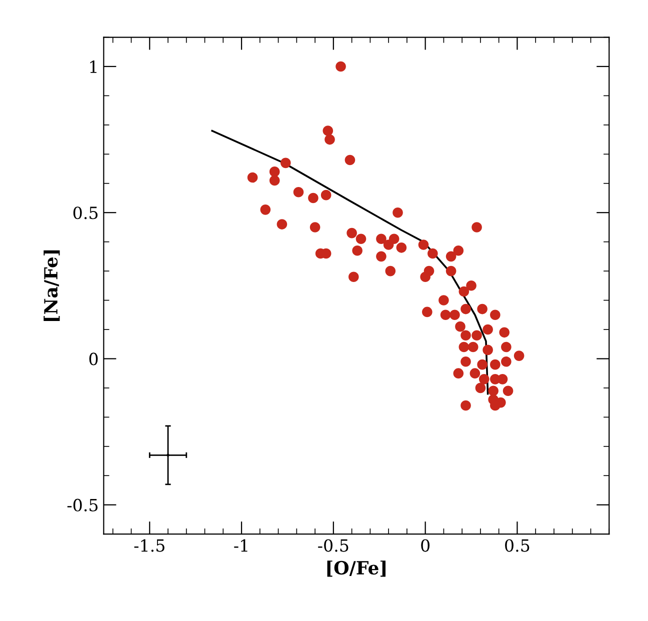  What do you see at coordinates (333, 545) in the screenshot?
I see `x-tick-label: -0.5` at bounding box center [333, 545].